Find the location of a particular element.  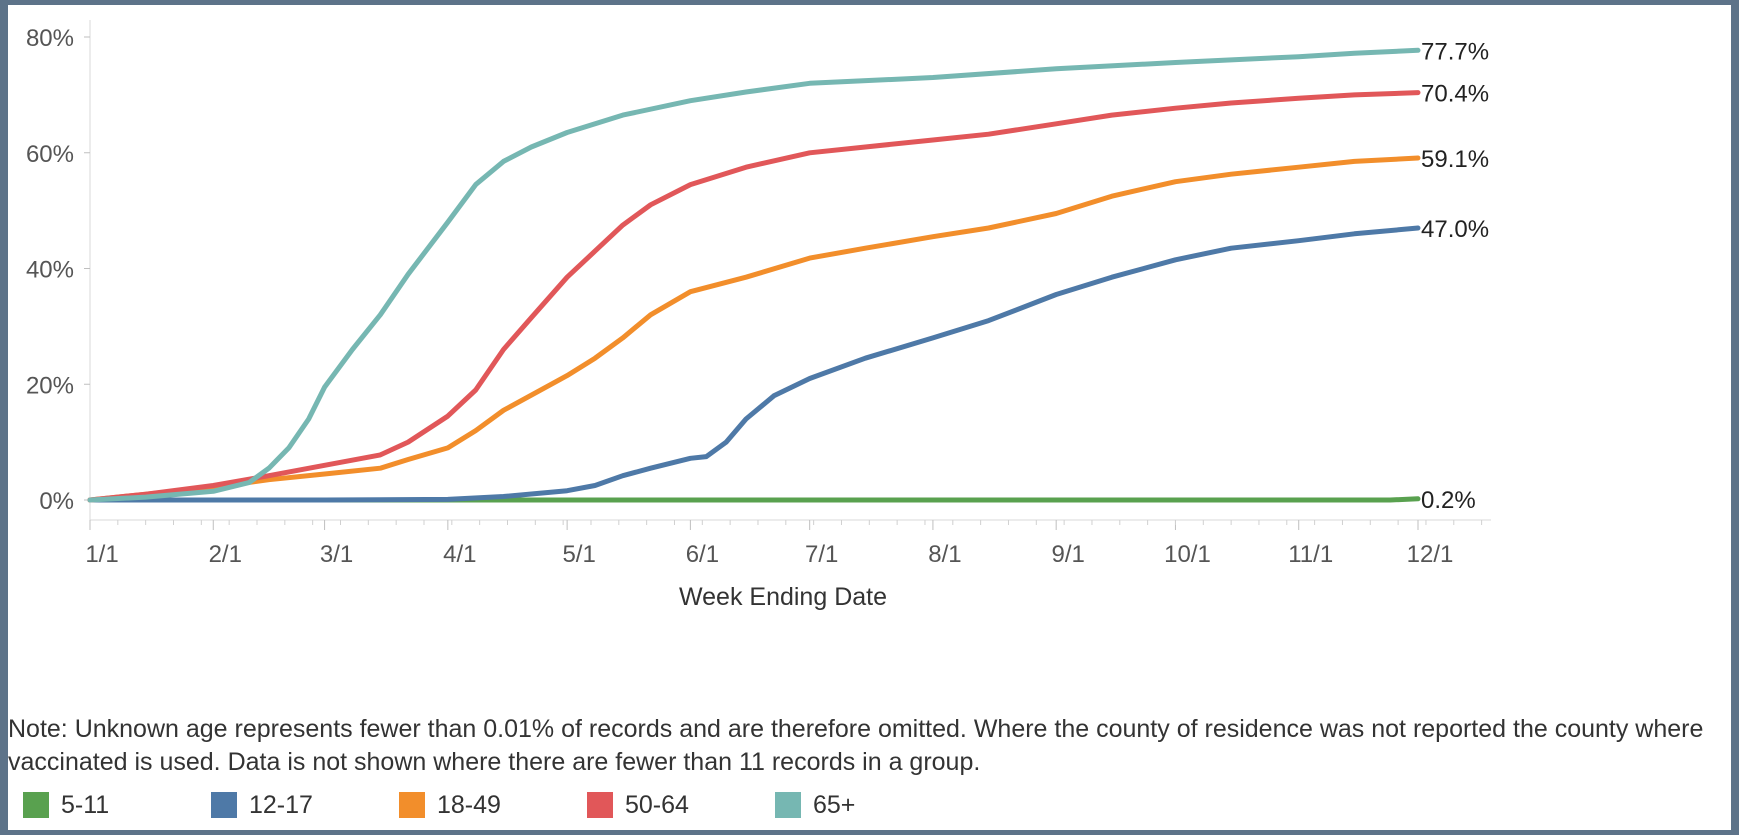

legend-item-50-64: 50-64 is located at coordinates (681, 805).